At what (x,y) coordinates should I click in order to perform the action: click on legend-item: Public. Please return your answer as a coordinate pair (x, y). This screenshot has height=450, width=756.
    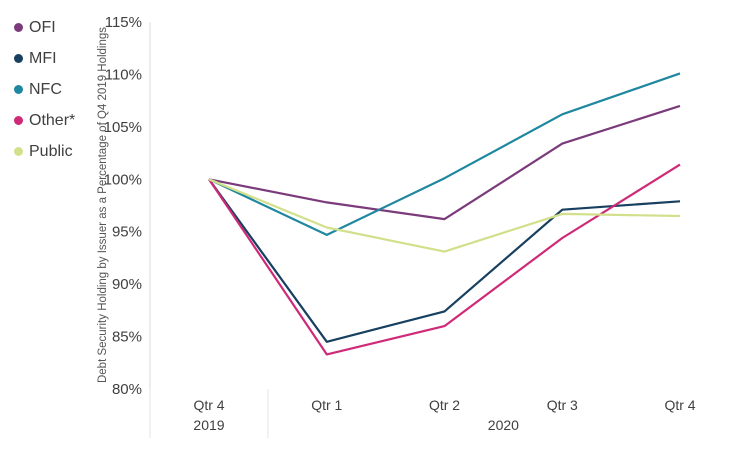
    Looking at the image, I should click on (44, 151).